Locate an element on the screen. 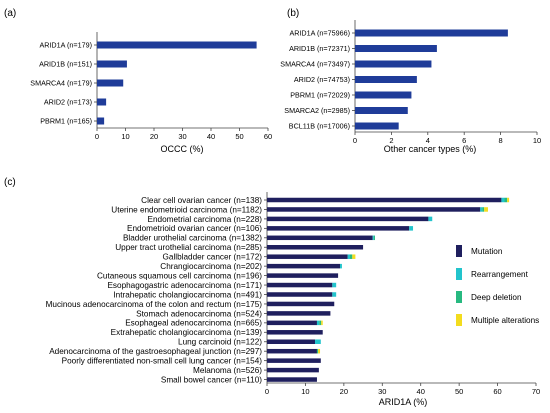 The image size is (550, 413). category-label: ARID1B (n=151) is located at coordinates (65, 64).